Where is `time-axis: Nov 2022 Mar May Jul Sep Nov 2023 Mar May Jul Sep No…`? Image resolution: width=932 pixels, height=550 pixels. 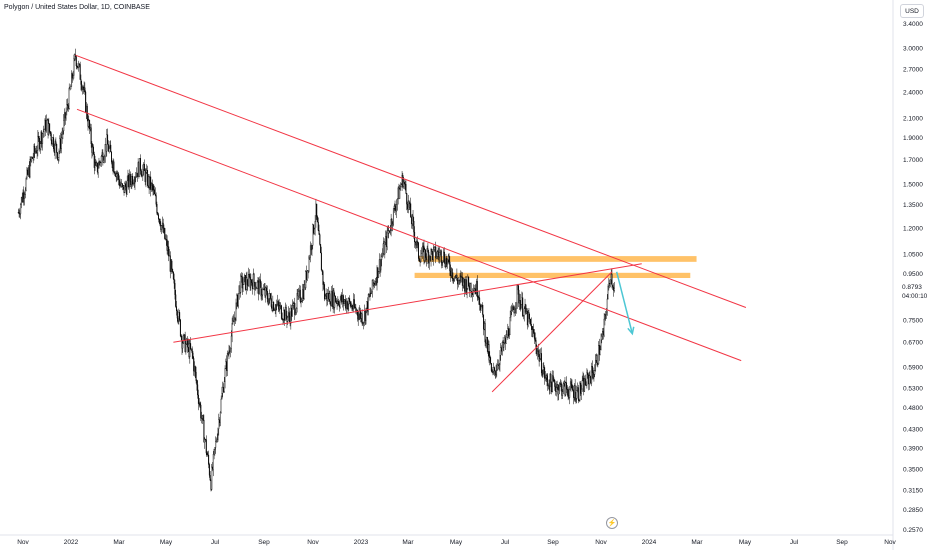
time-axis: Nov 2022 Mar May Jul Sep Nov 2023 Mar May Jul Sep No… is located at coordinates (456, 542).